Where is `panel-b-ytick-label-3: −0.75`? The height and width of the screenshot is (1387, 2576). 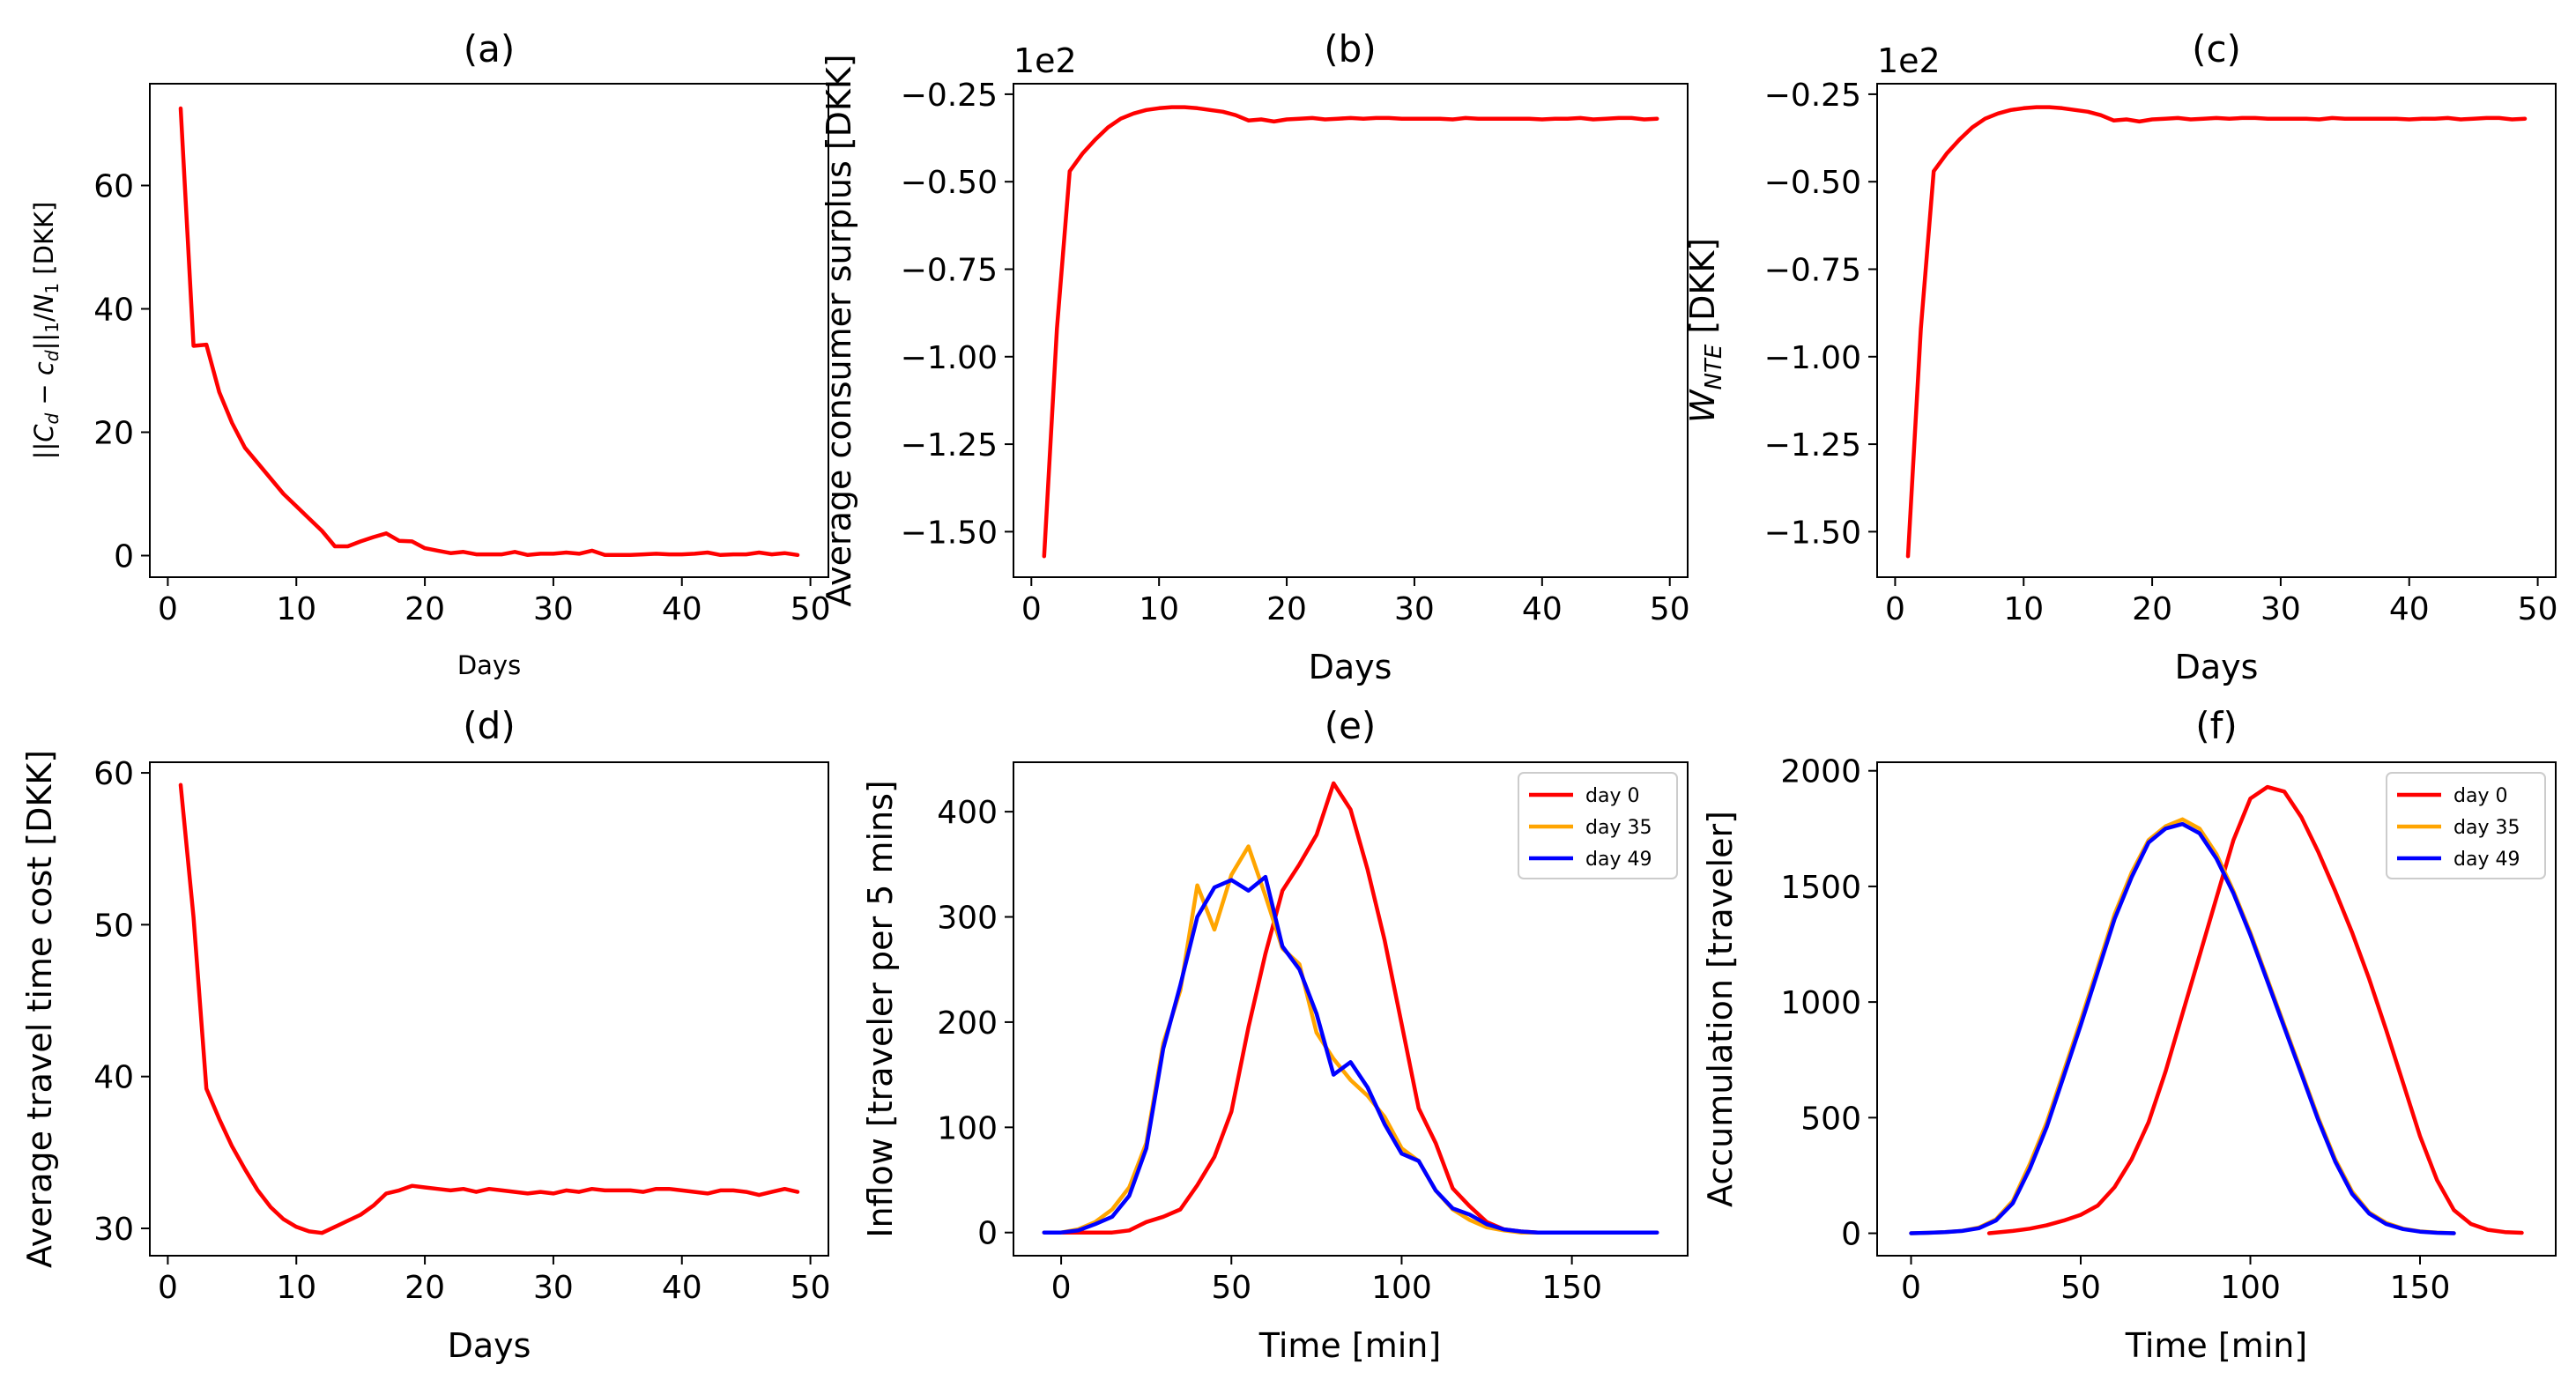 panel-b-ytick-label-3: −0.75 is located at coordinates (949, 270).